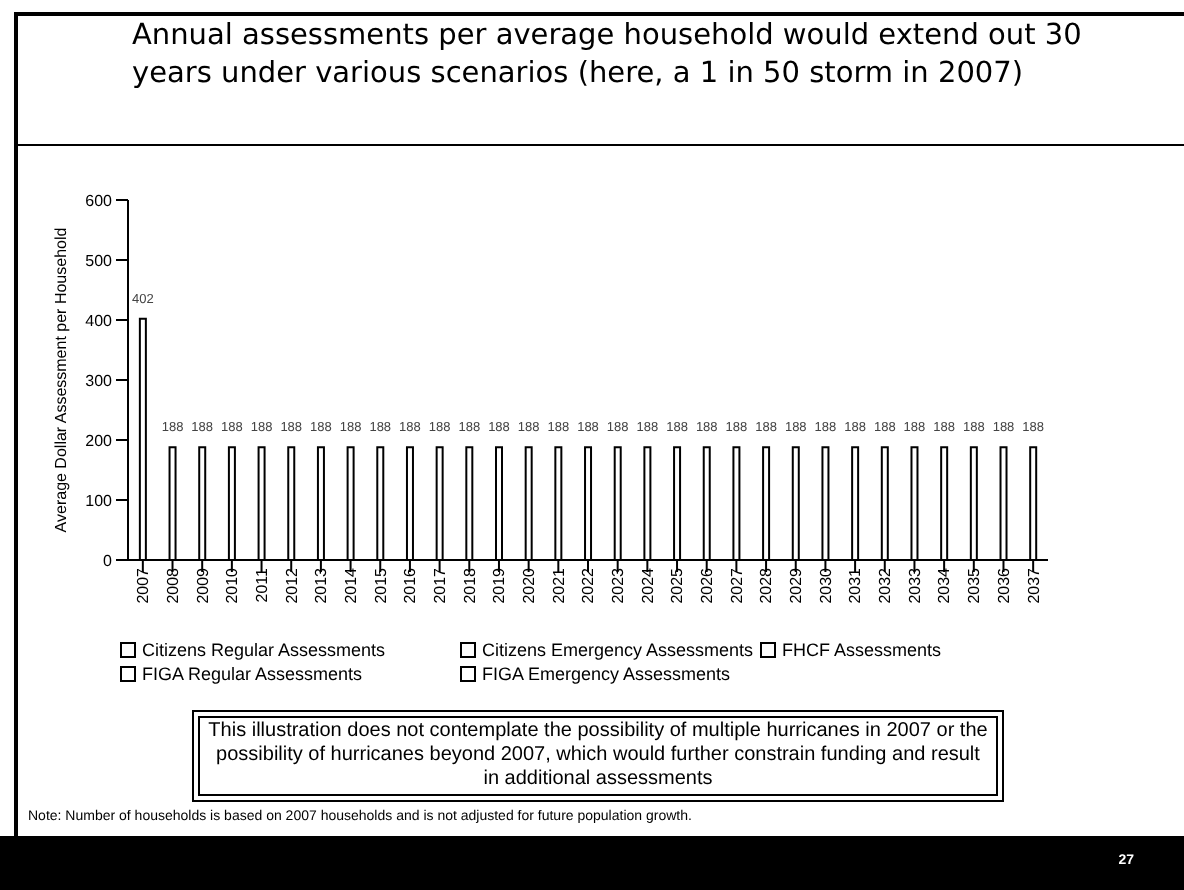 Image resolution: width=1184 pixels, height=890 pixels. I want to click on x-tick-label: 2027, so click(736, 585).